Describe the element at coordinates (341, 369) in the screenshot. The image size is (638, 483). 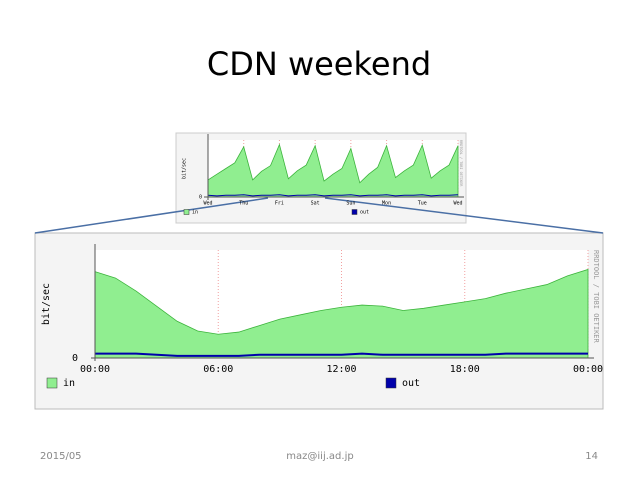
I see `x-tick-label: 12:00` at that location.